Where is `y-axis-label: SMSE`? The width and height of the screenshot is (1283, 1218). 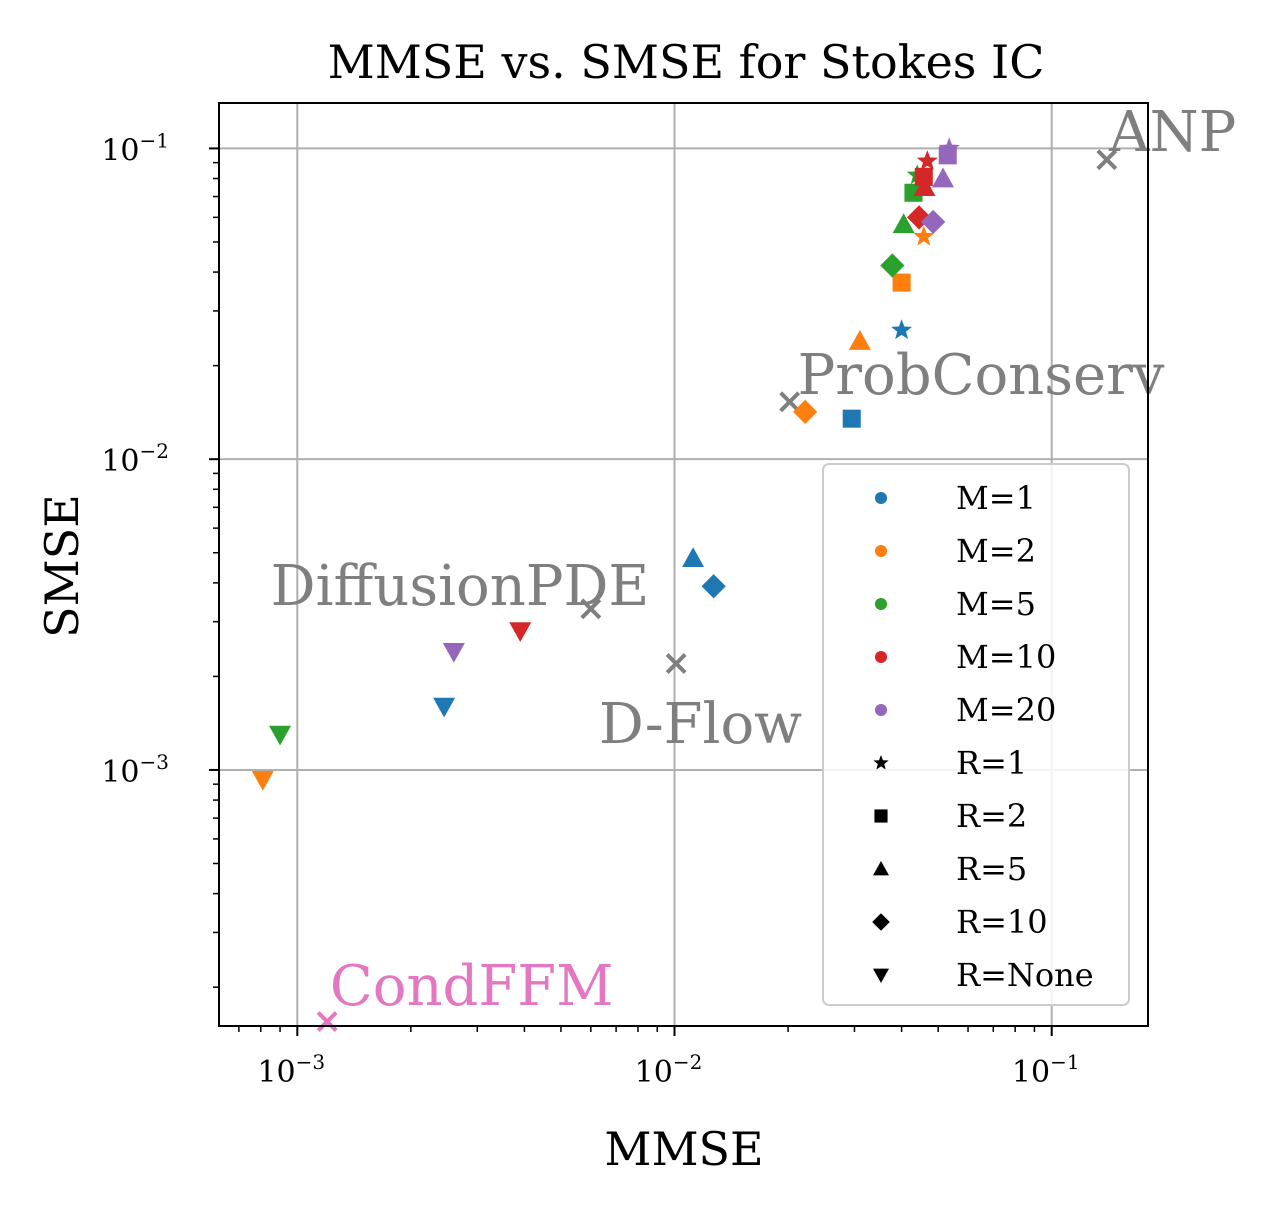 y-axis-label: SMSE is located at coordinates (62, 566).